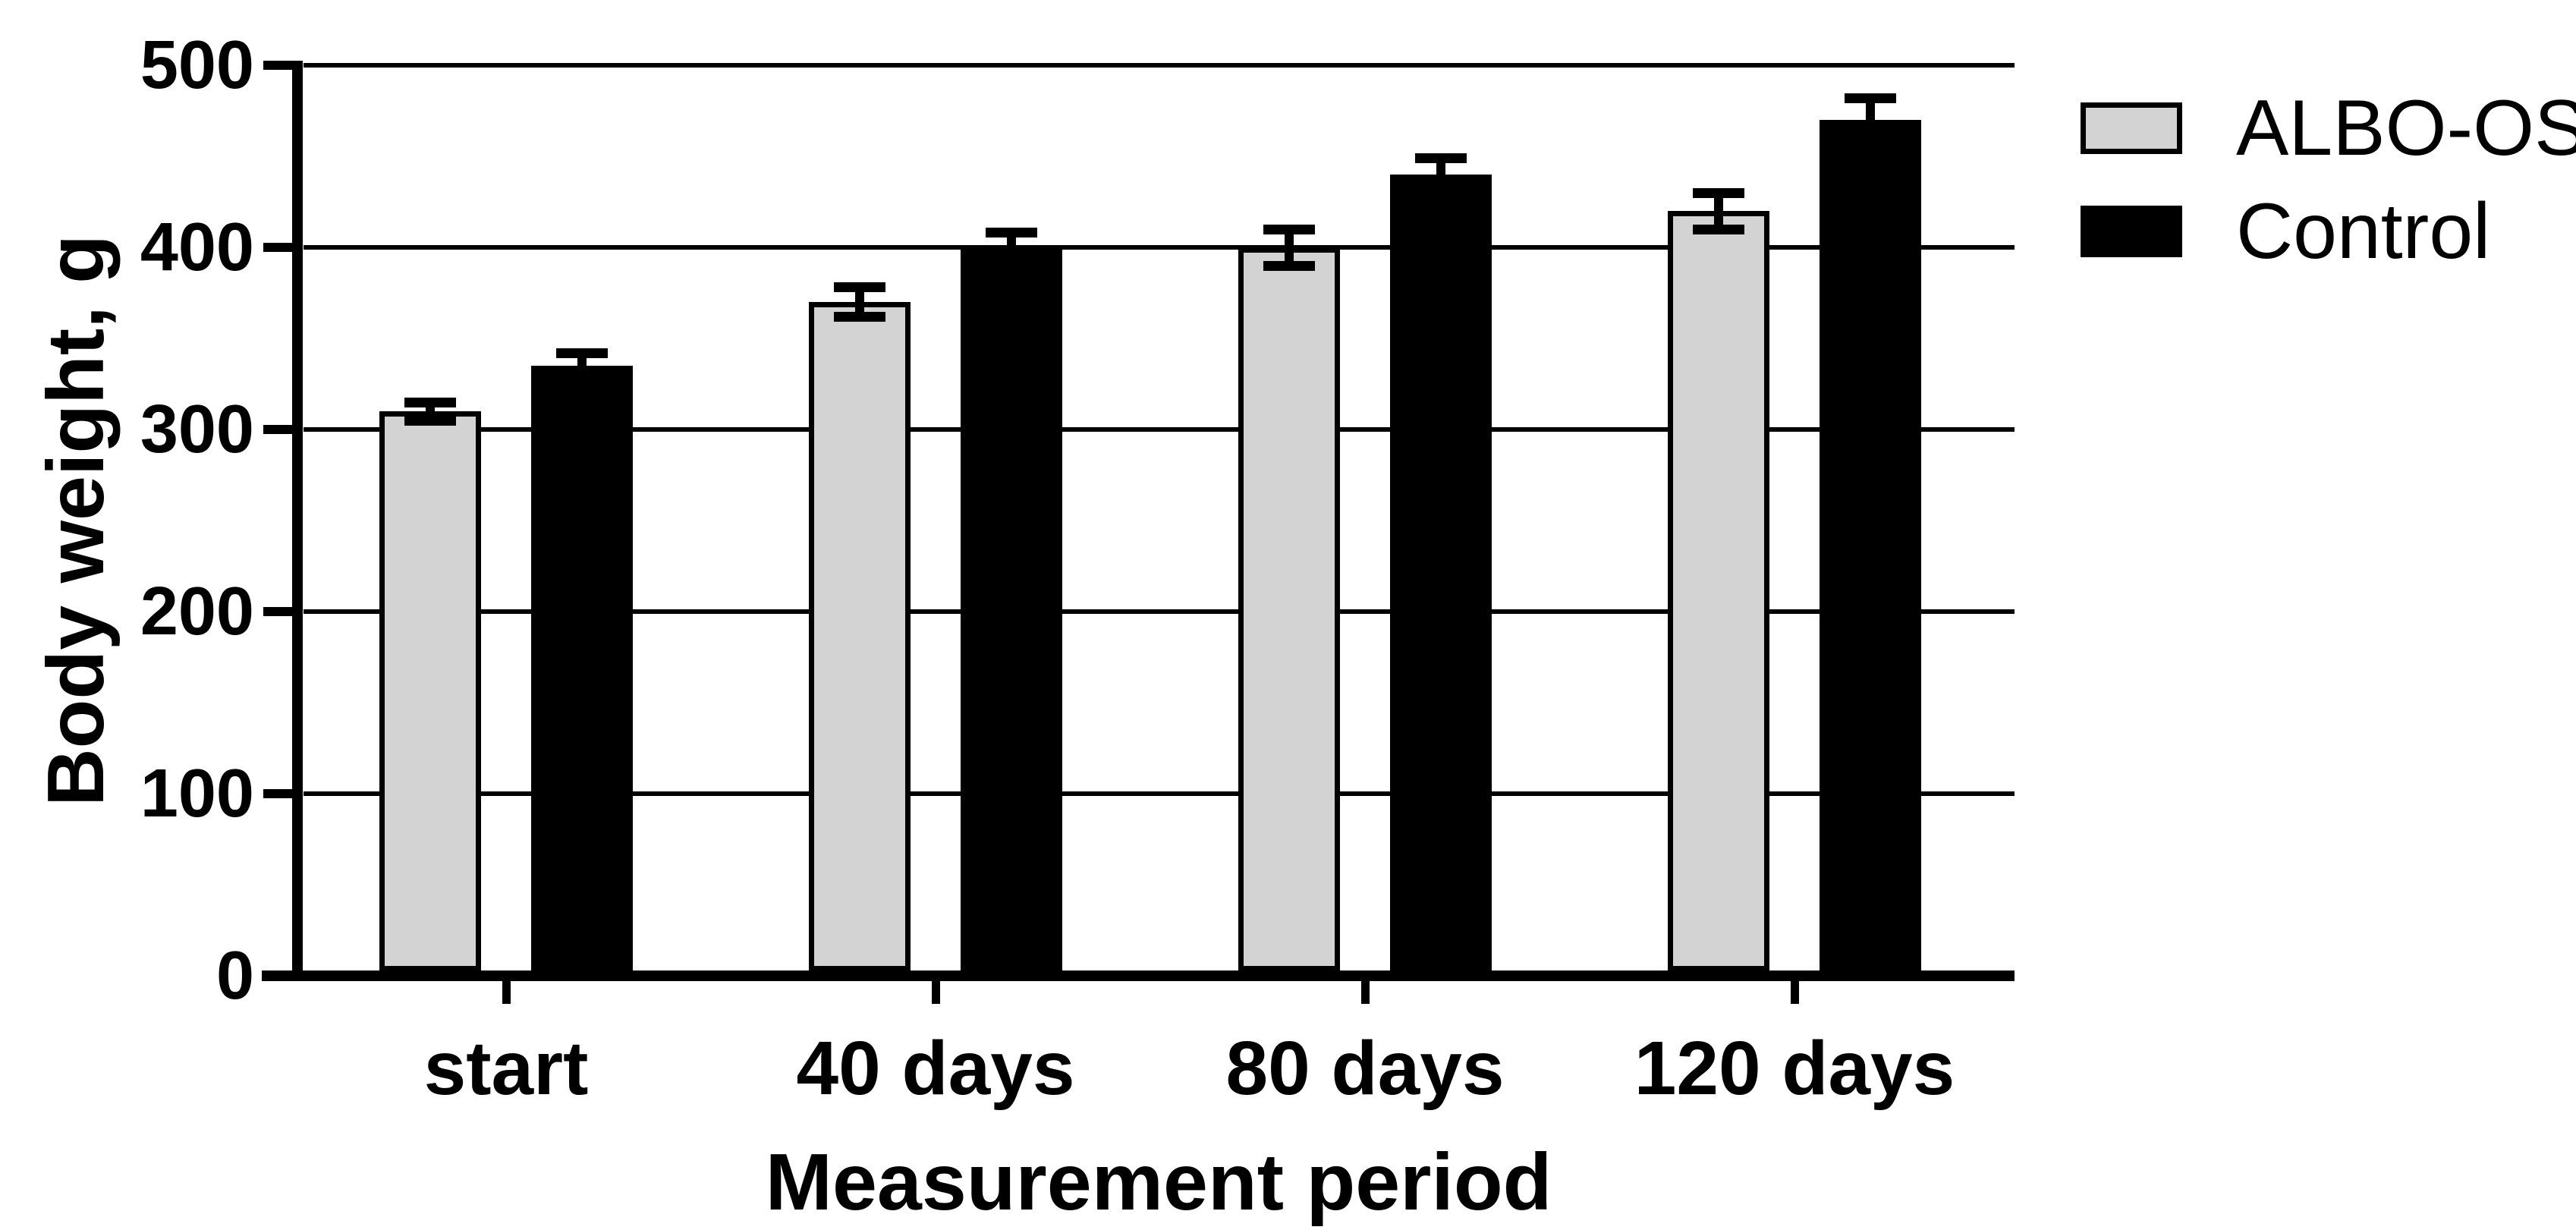 The height and width of the screenshot is (1230, 2576). What do you see at coordinates (506, 1068) in the screenshot?
I see `x-tick-label-1: start` at bounding box center [506, 1068].